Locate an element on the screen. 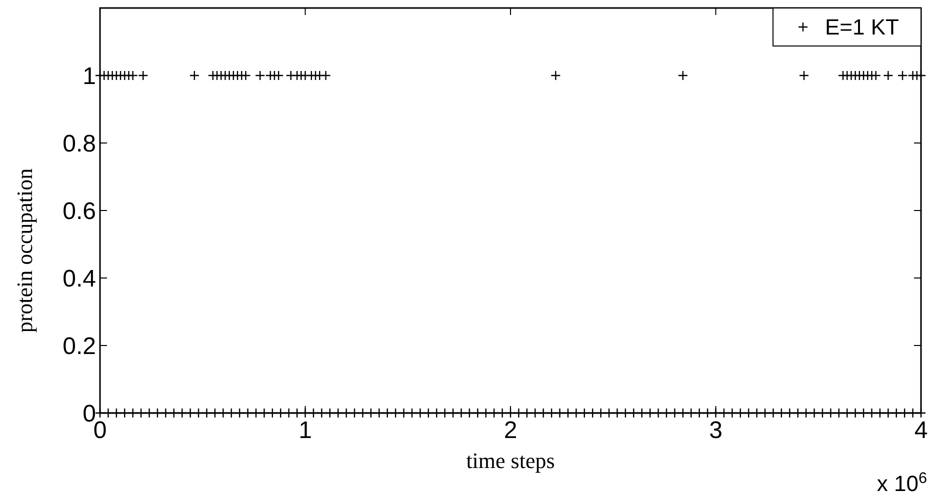 The width and height of the screenshot is (932, 499). y-tick-label: 1 is located at coordinates (89, 76).